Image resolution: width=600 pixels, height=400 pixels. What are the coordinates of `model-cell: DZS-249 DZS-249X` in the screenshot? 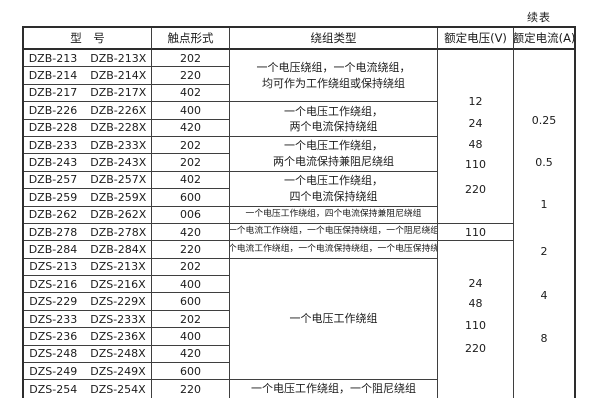 It's located at (88, 372).